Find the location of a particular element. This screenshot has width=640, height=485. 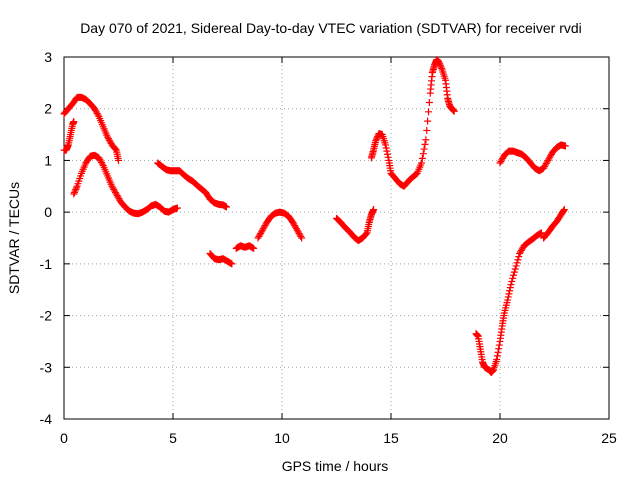

y-tick-labels: -4 -3 -2 -1 0 1 2 3 is located at coordinates (46, 238).